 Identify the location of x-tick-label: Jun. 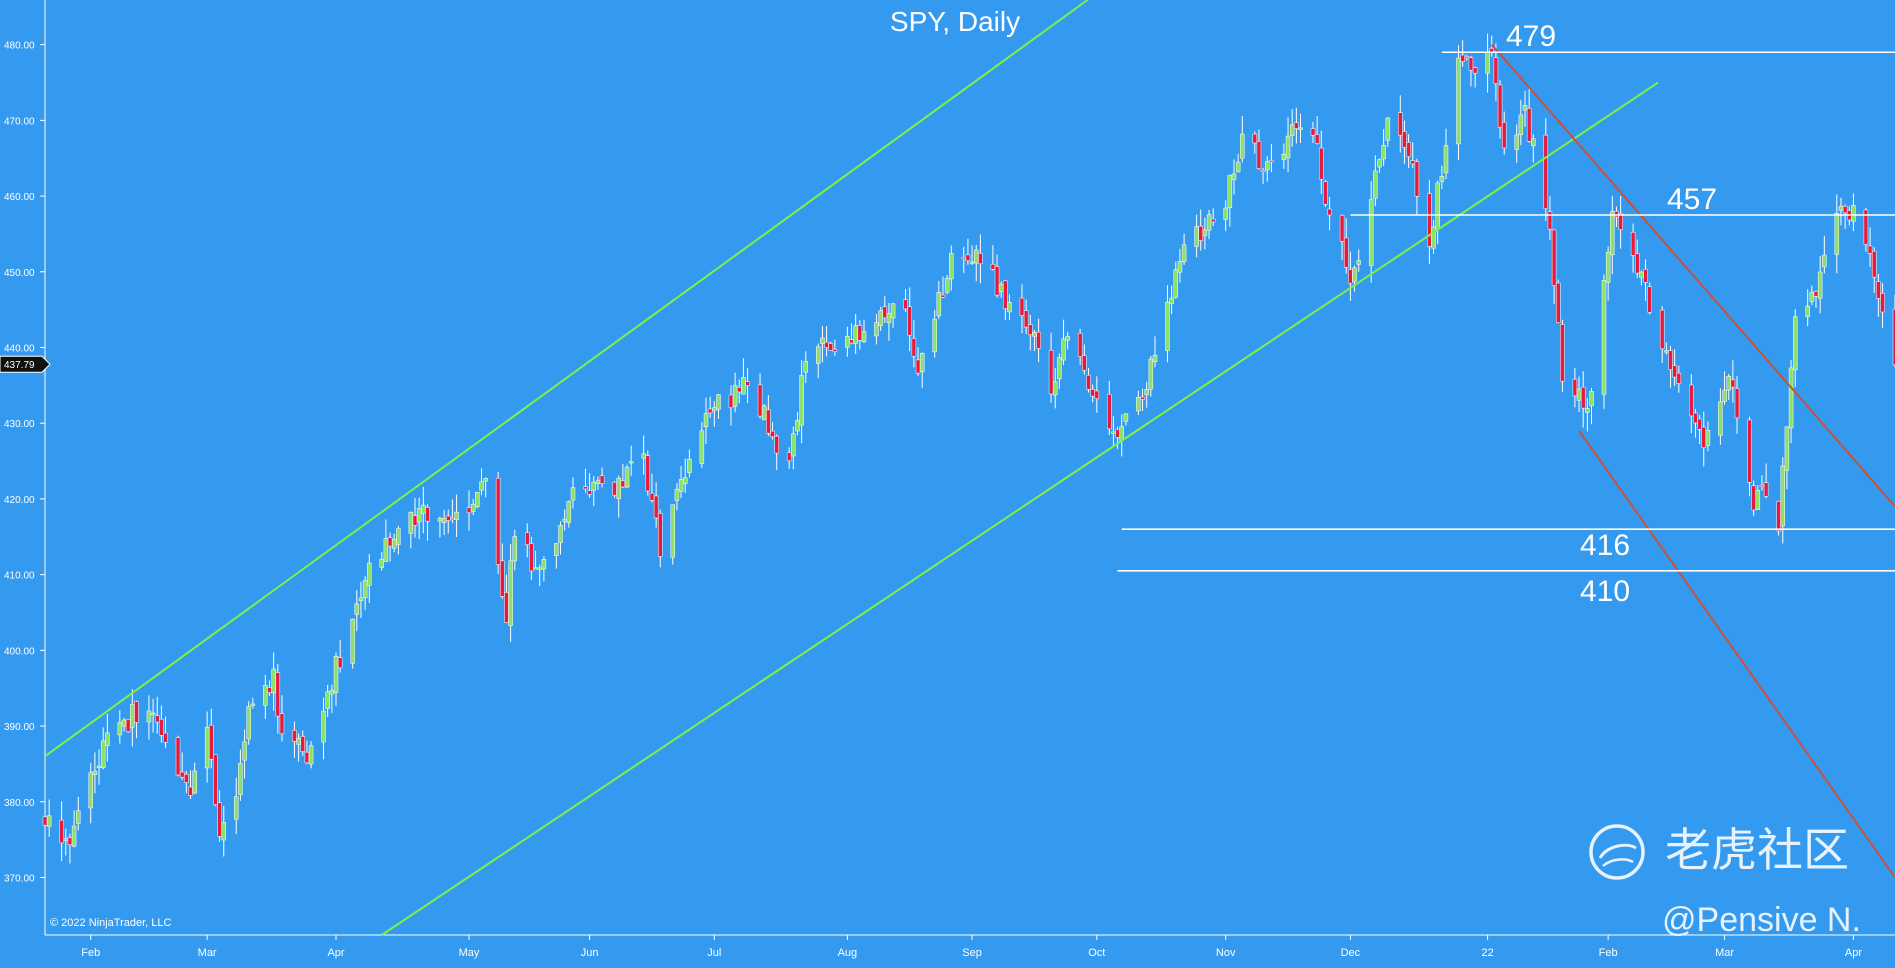
(590, 953).